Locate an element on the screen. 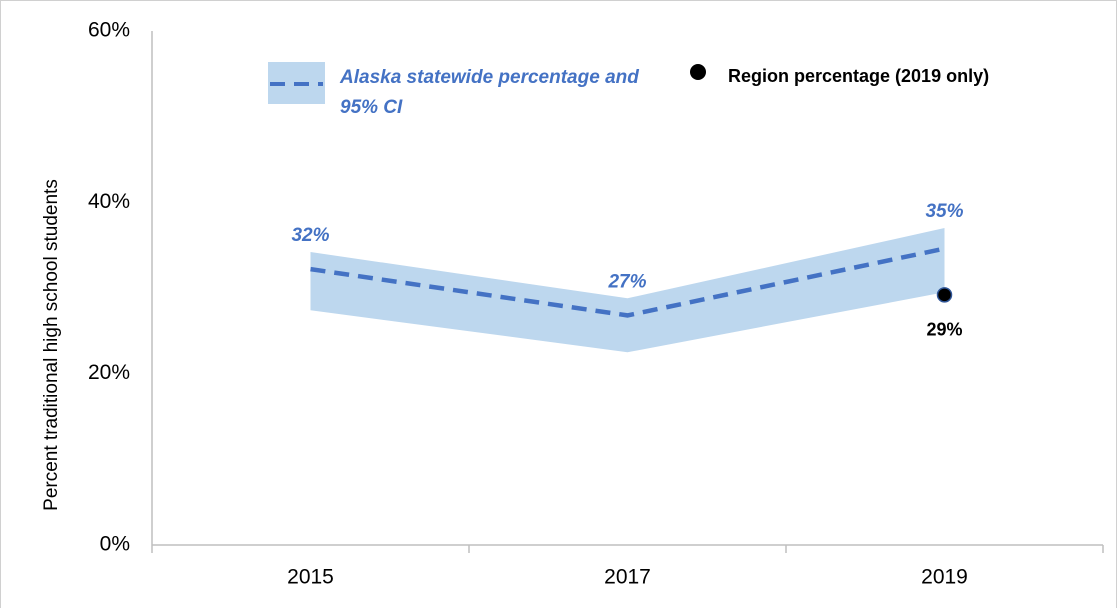 This screenshot has height=608, width=1117. x-tick-label: 2017 is located at coordinates (627, 577).